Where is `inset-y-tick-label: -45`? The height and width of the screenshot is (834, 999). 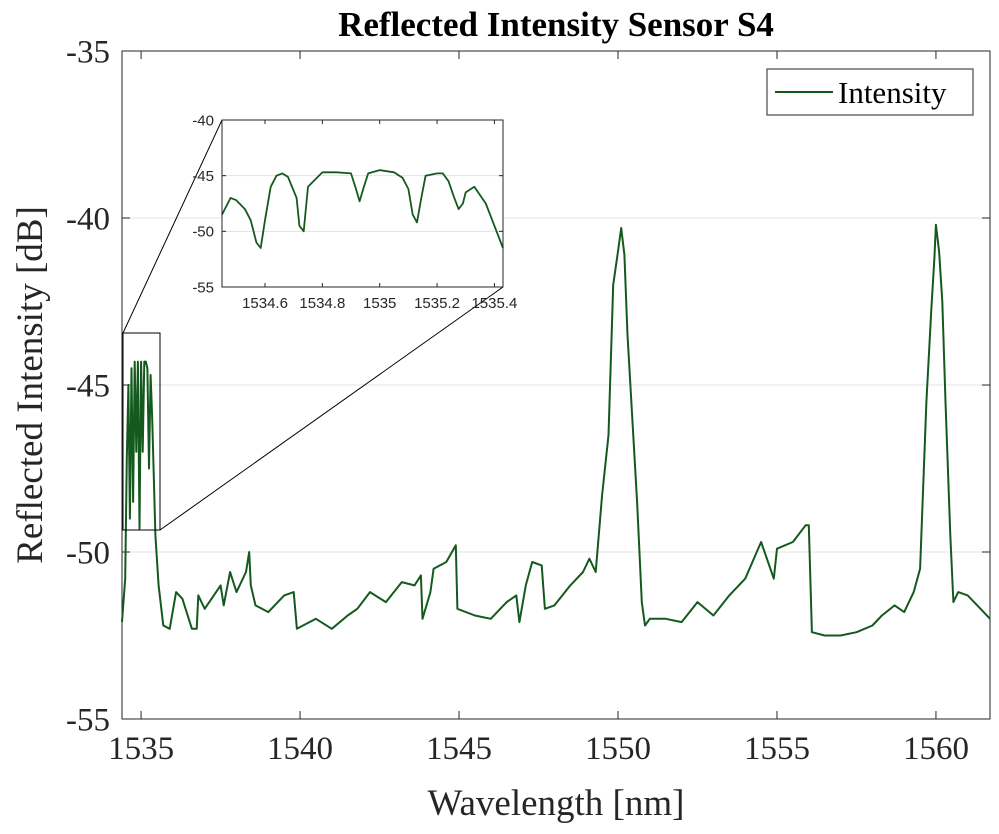
inset-y-tick-label: -45 is located at coordinates (203, 176).